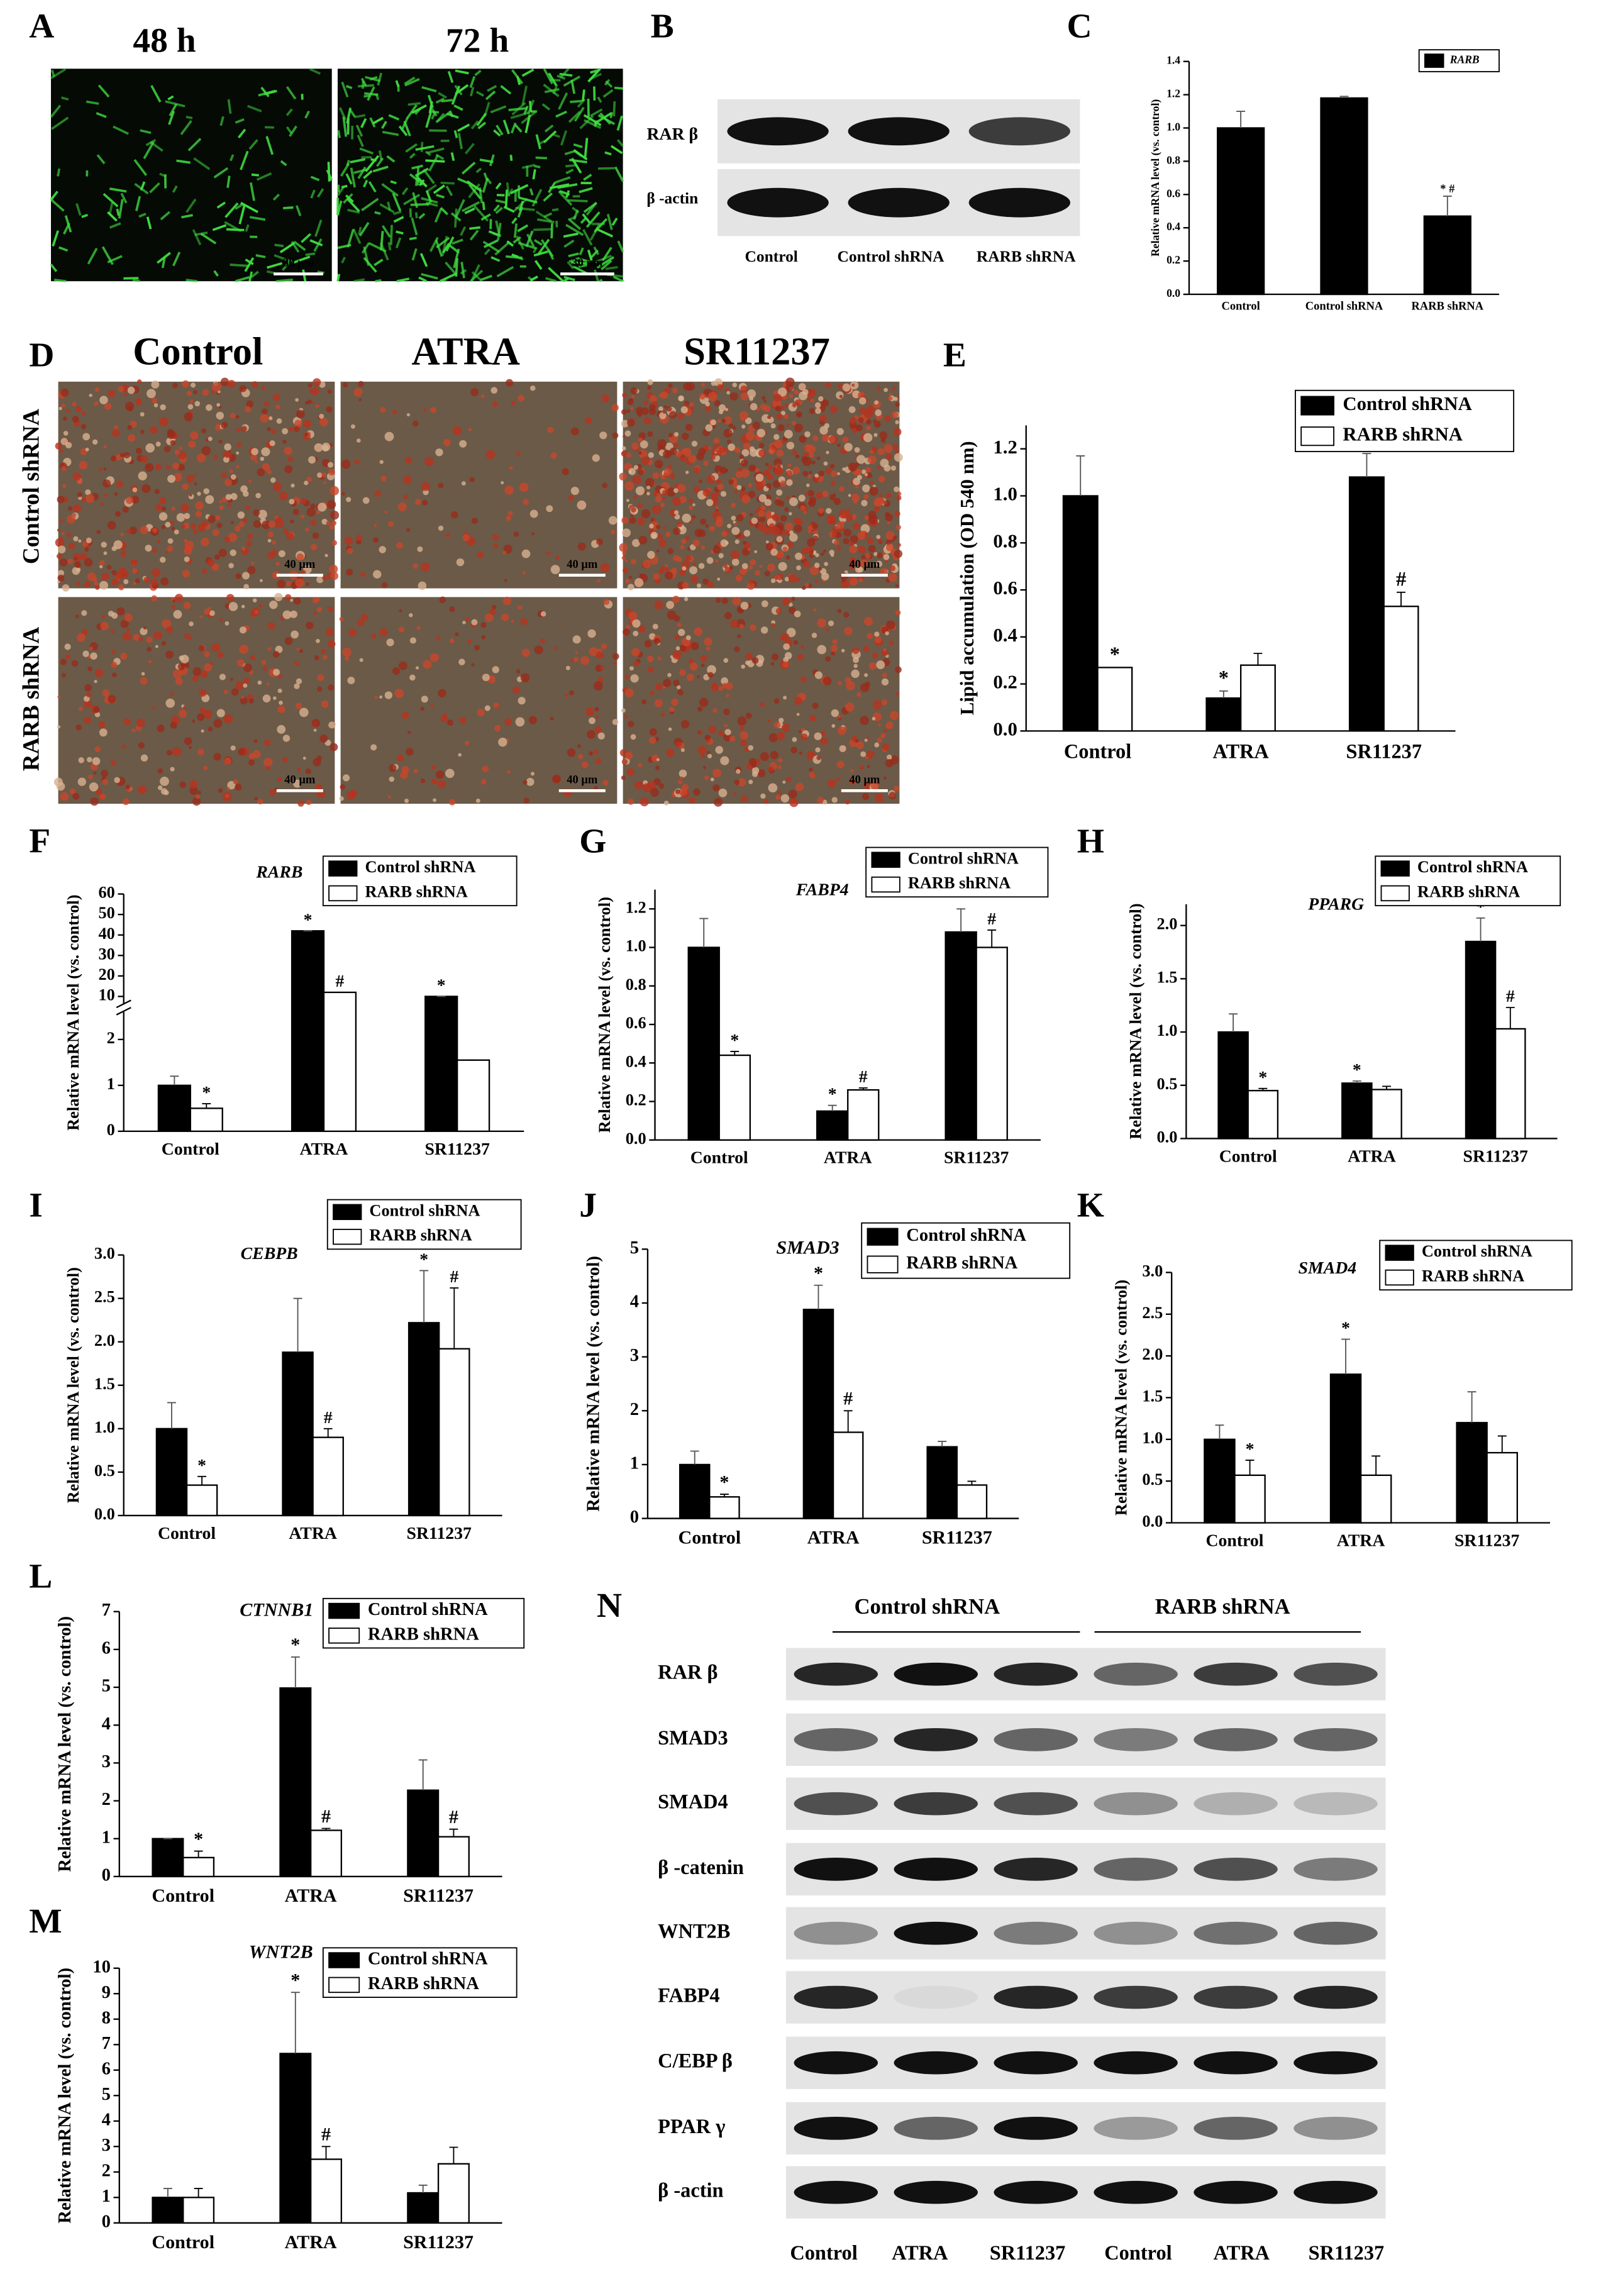 The height and width of the screenshot is (2296, 1601). I want to click on row-label: RARB shRNA, so click(32, 699).